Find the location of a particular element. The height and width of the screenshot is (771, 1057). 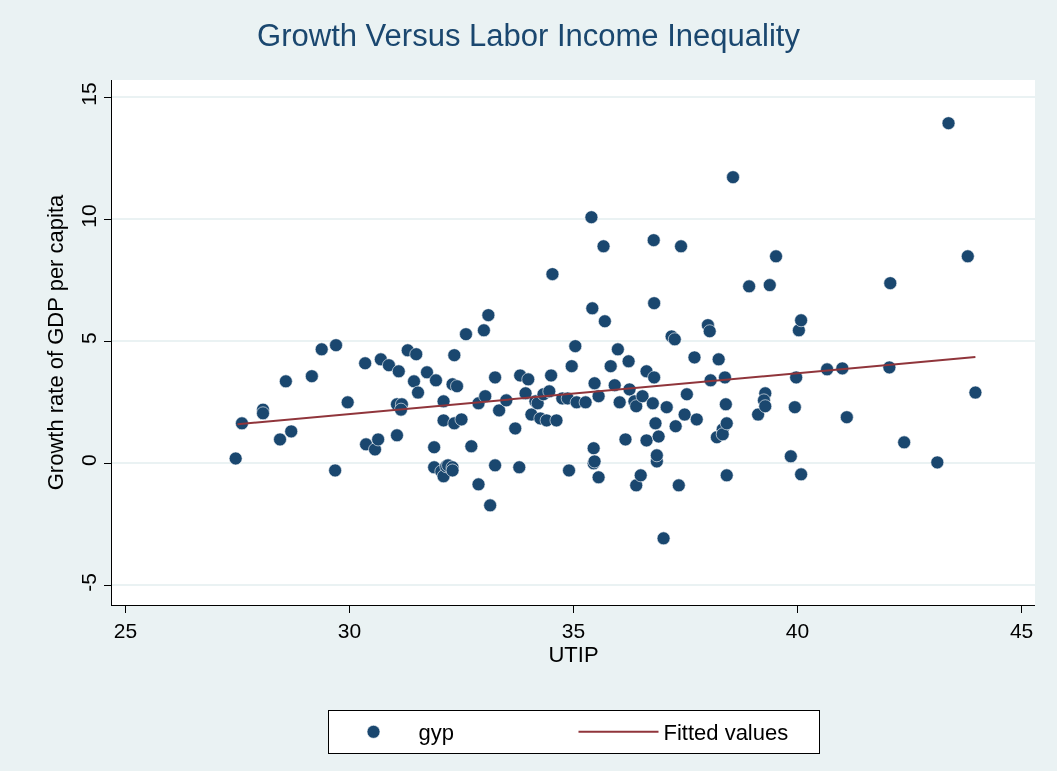

x-tick-label: 45 is located at coordinates (1021, 631).